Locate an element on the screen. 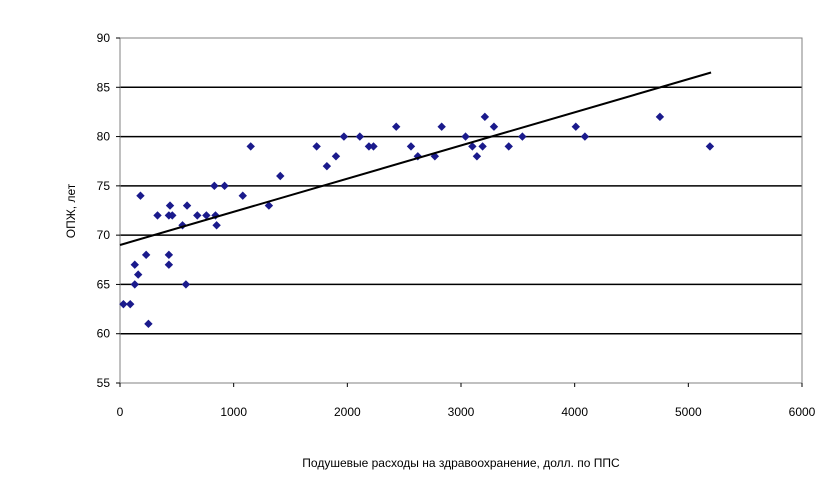 This screenshot has width=837, height=481. y-tick-label: 85 is located at coordinates (104, 87).